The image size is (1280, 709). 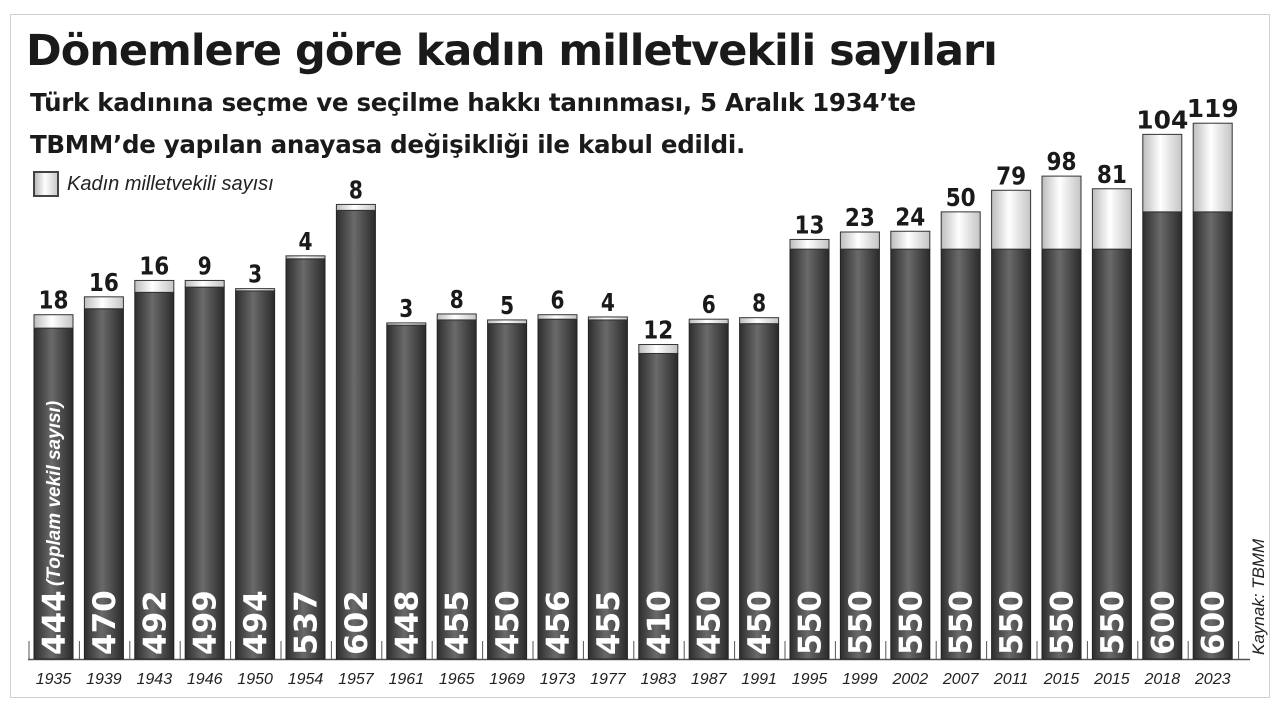 I want to click on women-count-label: 12, so click(x=658, y=330).